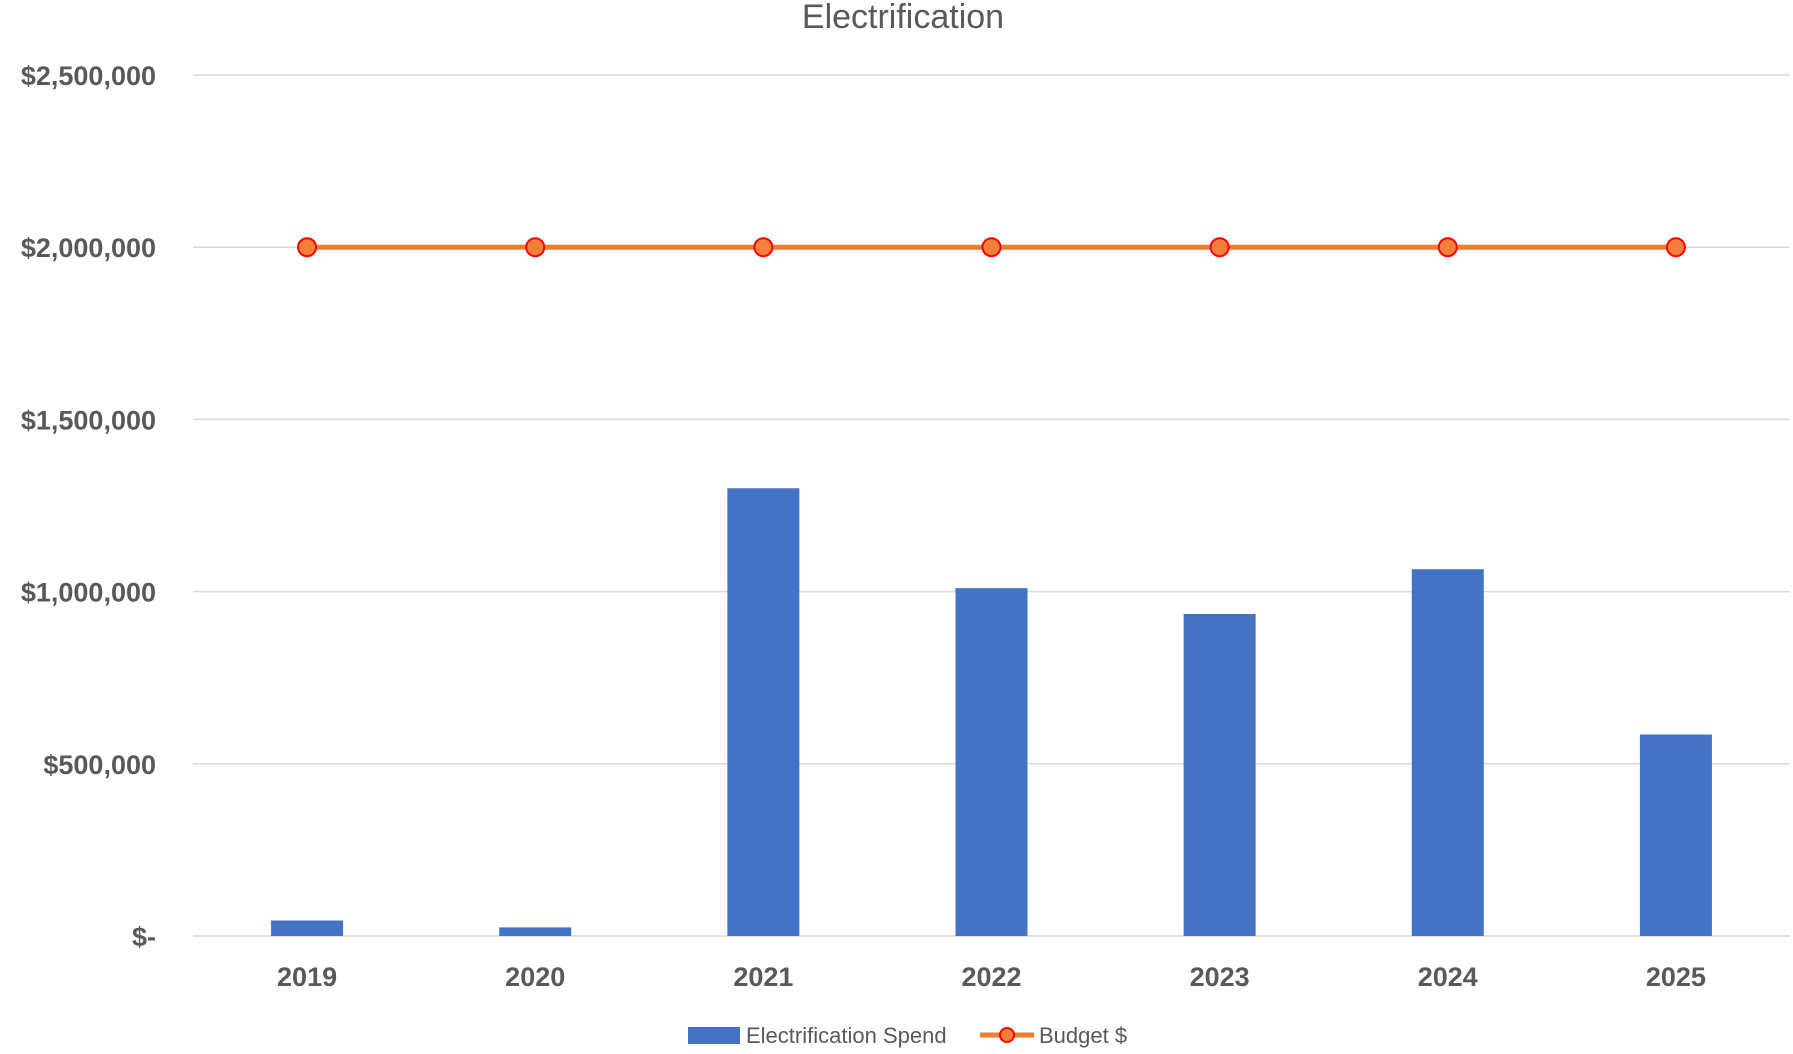 The image size is (1793, 1054). Describe the element at coordinates (1219, 247) in the screenshot. I see `budget-point-2023` at that location.